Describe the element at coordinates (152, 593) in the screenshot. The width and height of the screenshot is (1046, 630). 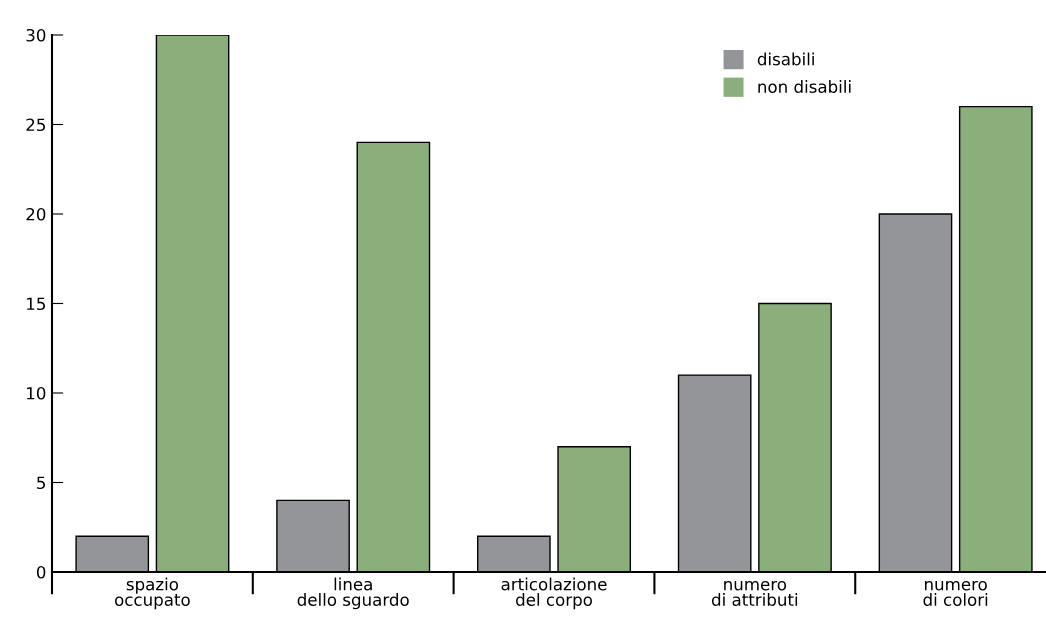
I see `x-tick-label: spazio occupato` at that location.